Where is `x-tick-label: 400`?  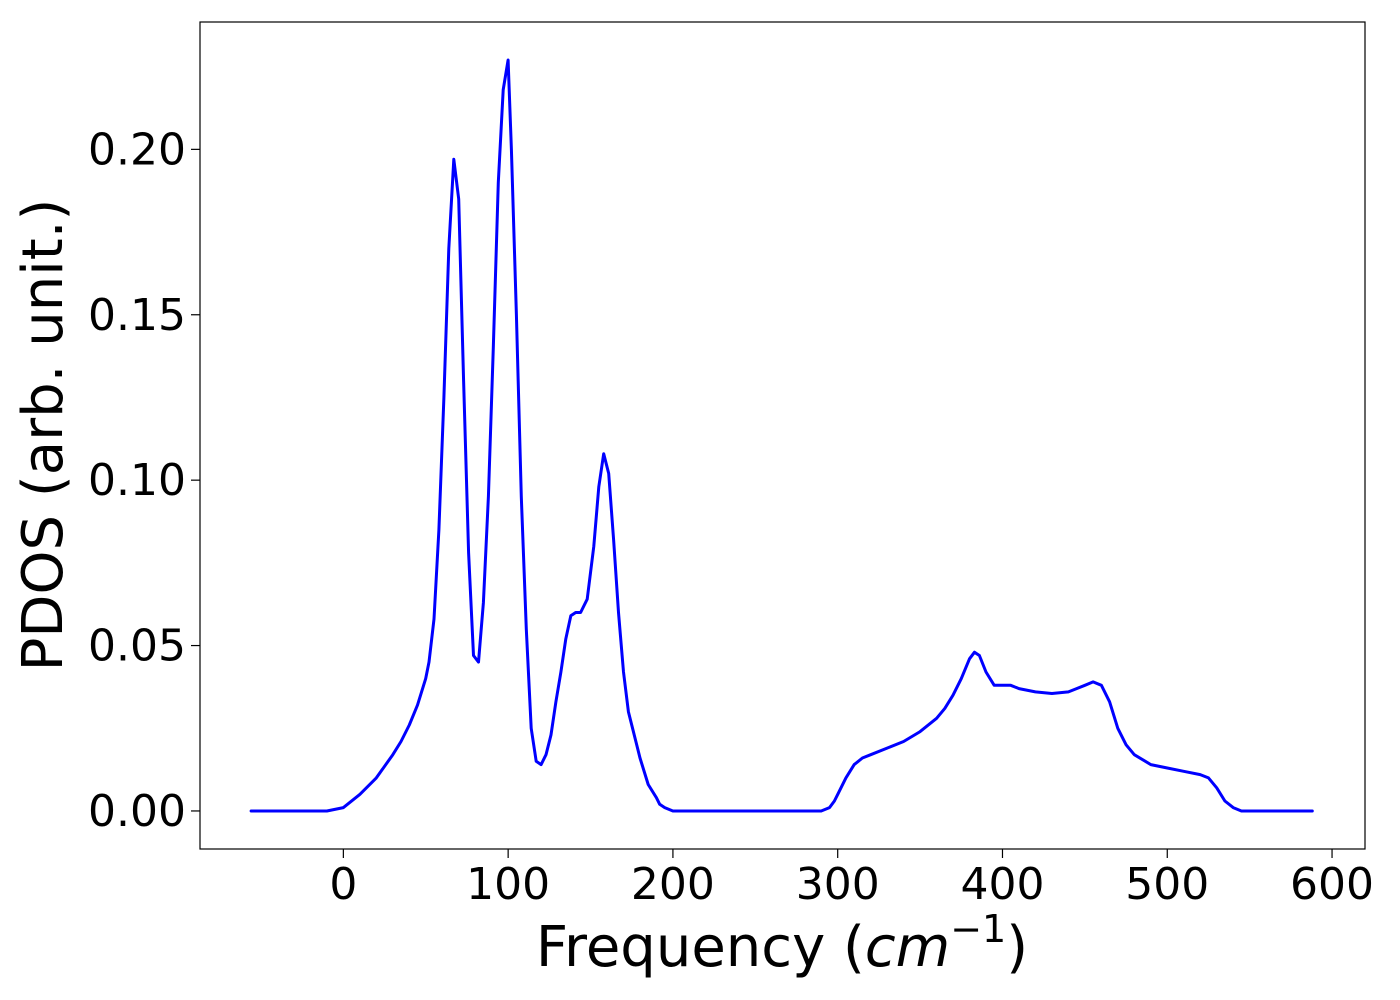
x-tick-label: 400 is located at coordinates (1002, 884).